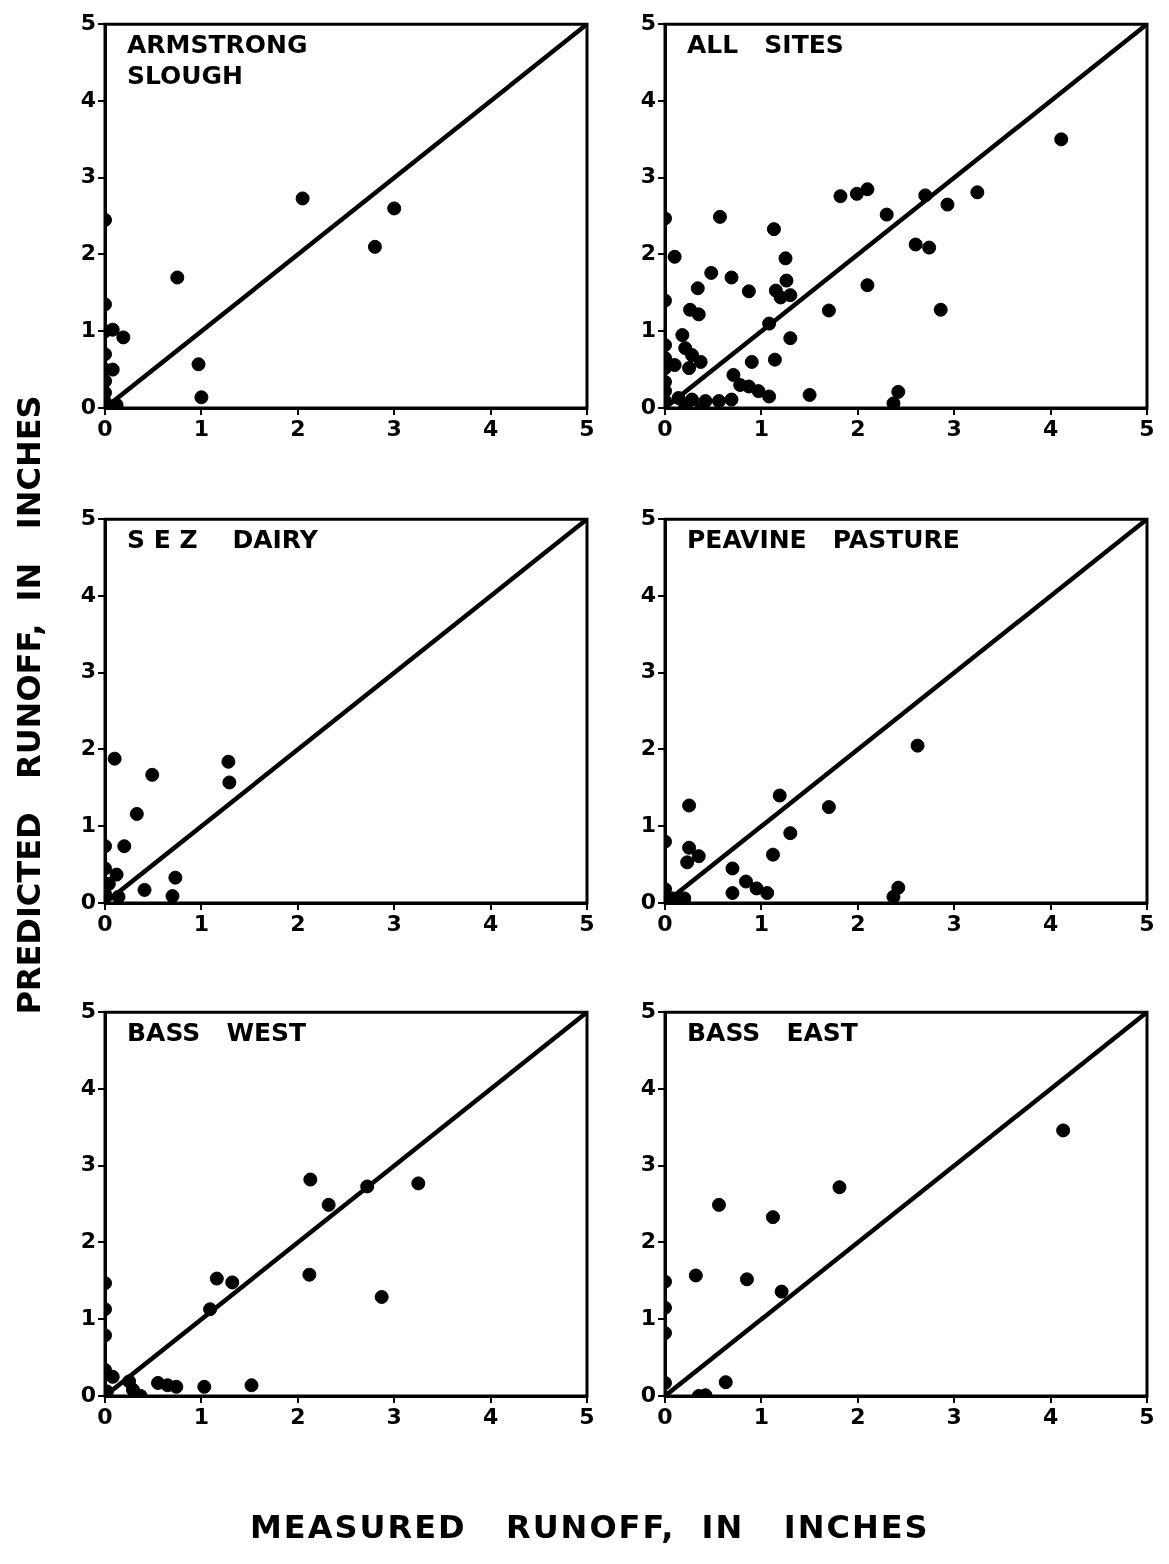 The height and width of the screenshot is (1564, 1169). Describe the element at coordinates (217, 60) in the screenshot. I see `text: ARMSTRONG SLOUGH` at that location.